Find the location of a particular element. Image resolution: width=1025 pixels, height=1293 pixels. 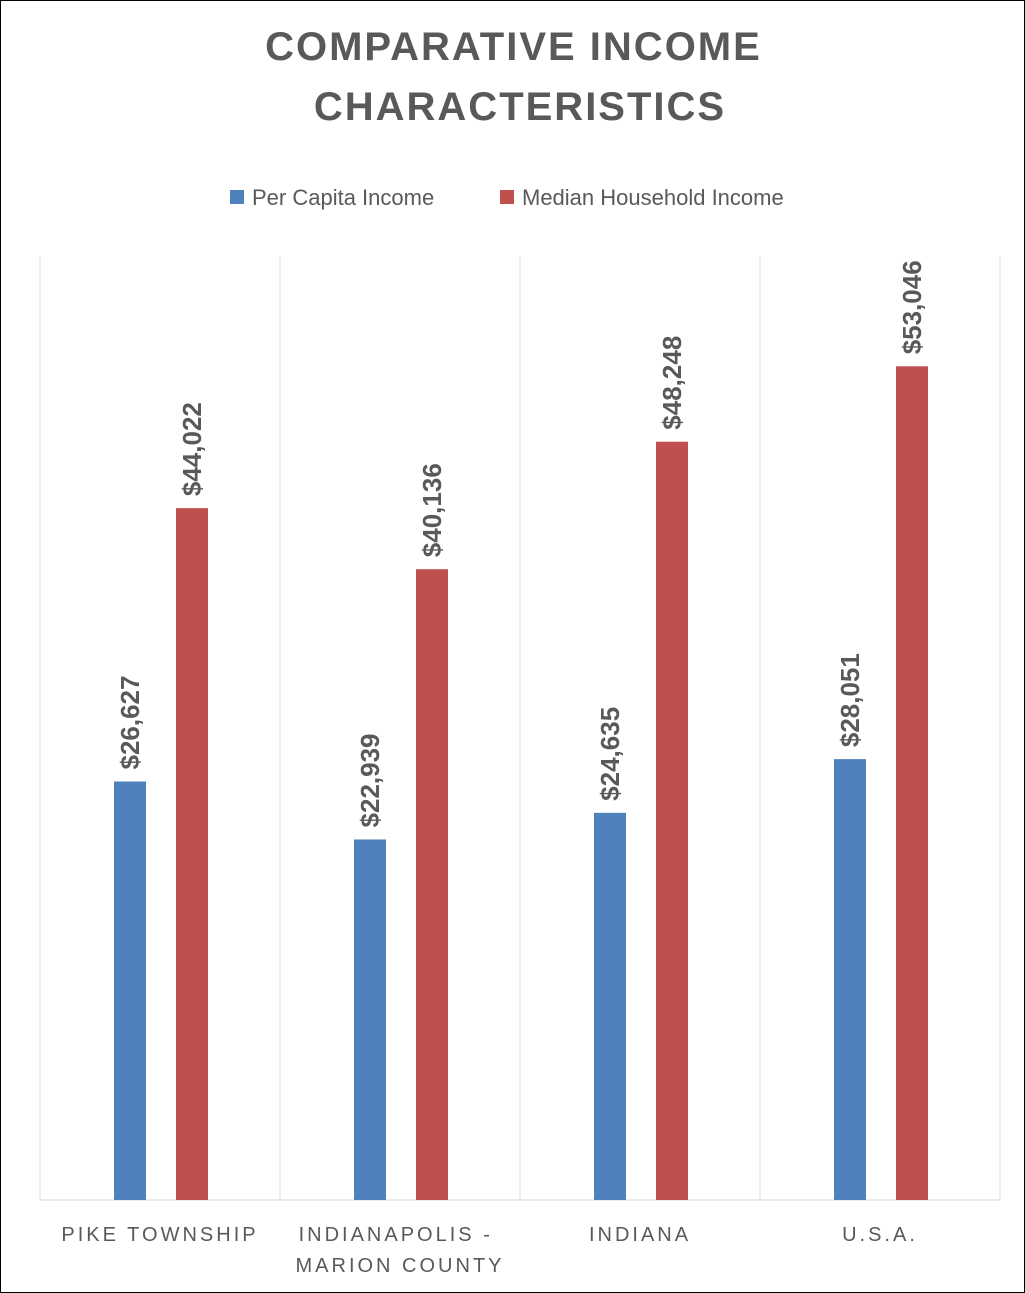

chart-title: COMPARATIVE INCOME CHARACTERISTICS is located at coordinates (520, 77).